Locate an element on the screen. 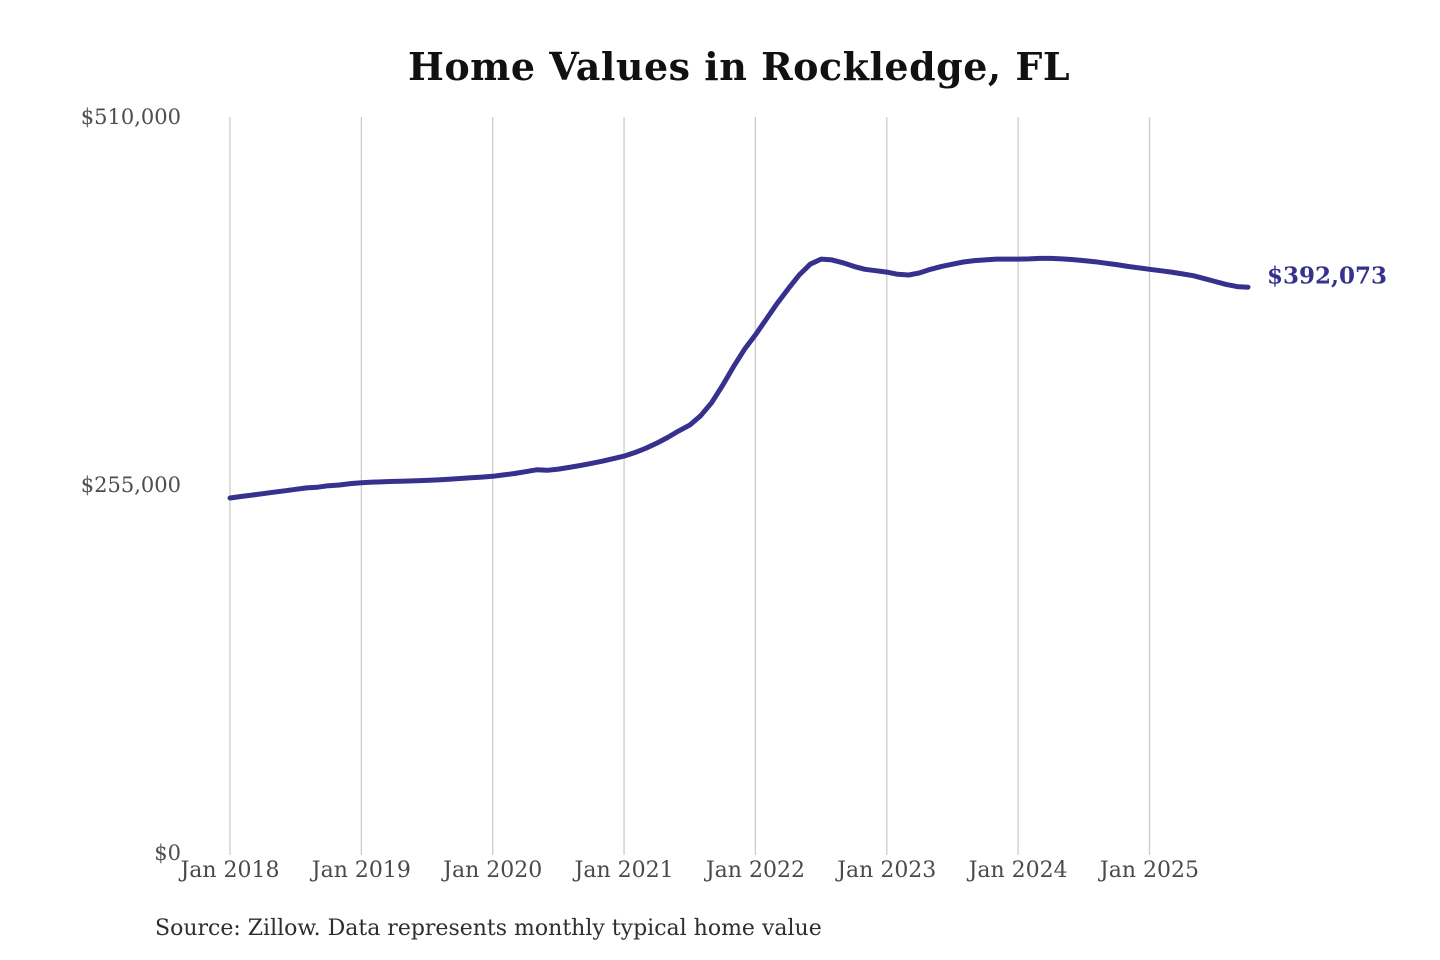 This screenshot has width=1440, height=960. x-tick-label-2021-01: Jan 2021 is located at coordinates (624, 870).